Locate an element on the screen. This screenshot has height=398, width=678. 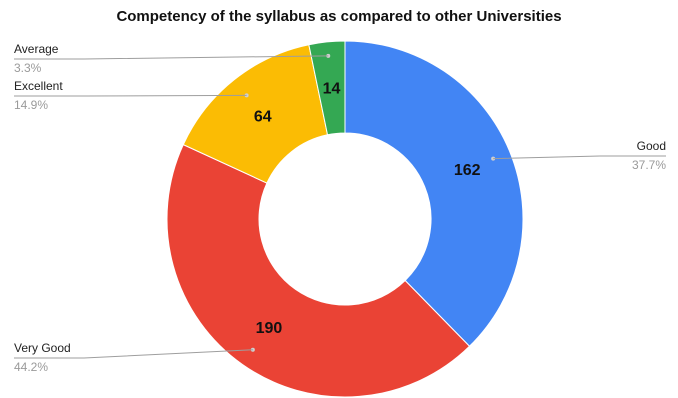
leader-line-very-good is located at coordinates (133, 354).